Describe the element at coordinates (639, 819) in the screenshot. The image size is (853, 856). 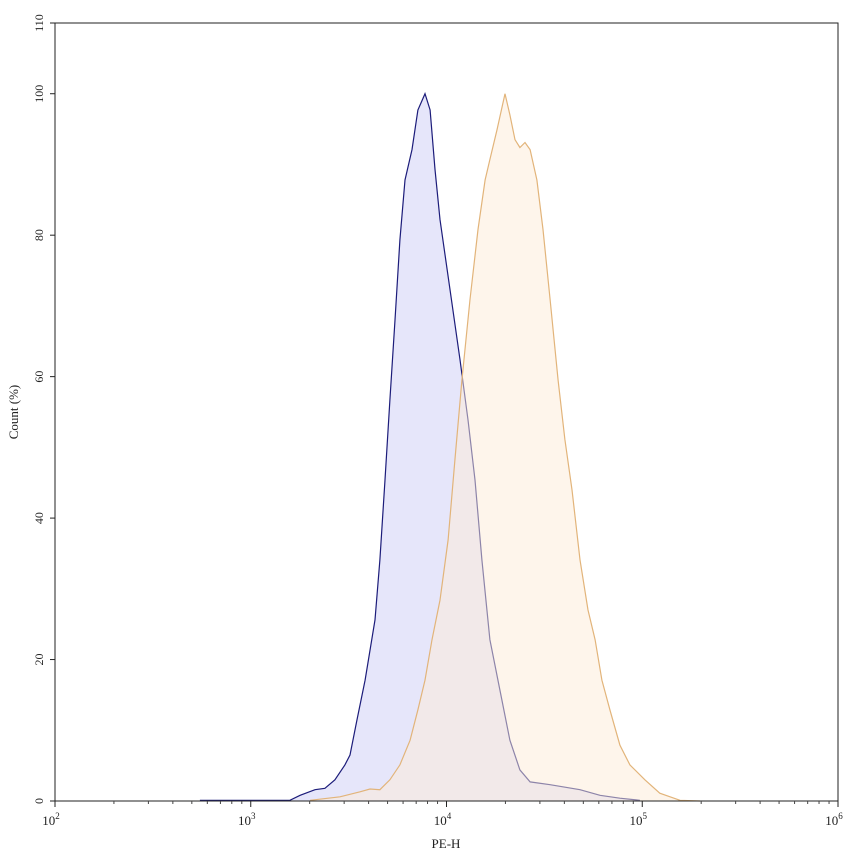
I see `x-tick-label: 10⁵` at that location.